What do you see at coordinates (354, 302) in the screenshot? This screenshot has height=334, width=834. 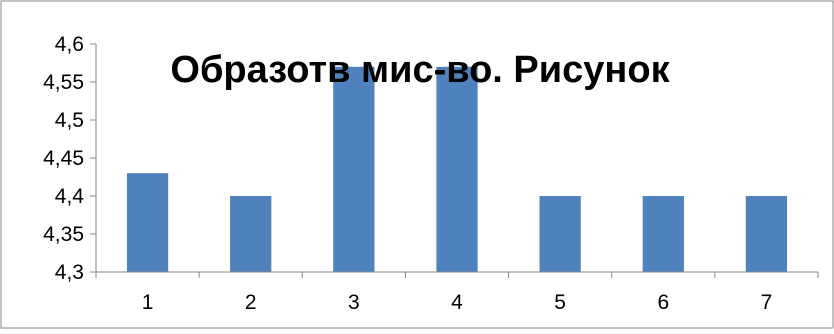 I see `x-tick-label: 3` at bounding box center [354, 302].